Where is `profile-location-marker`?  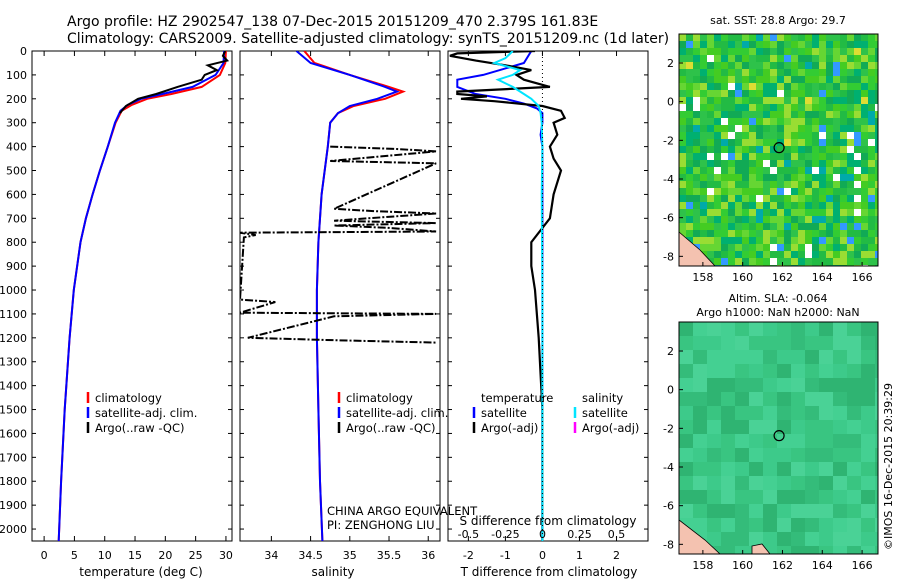
profile-location-marker is located at coordinates (779, 148).